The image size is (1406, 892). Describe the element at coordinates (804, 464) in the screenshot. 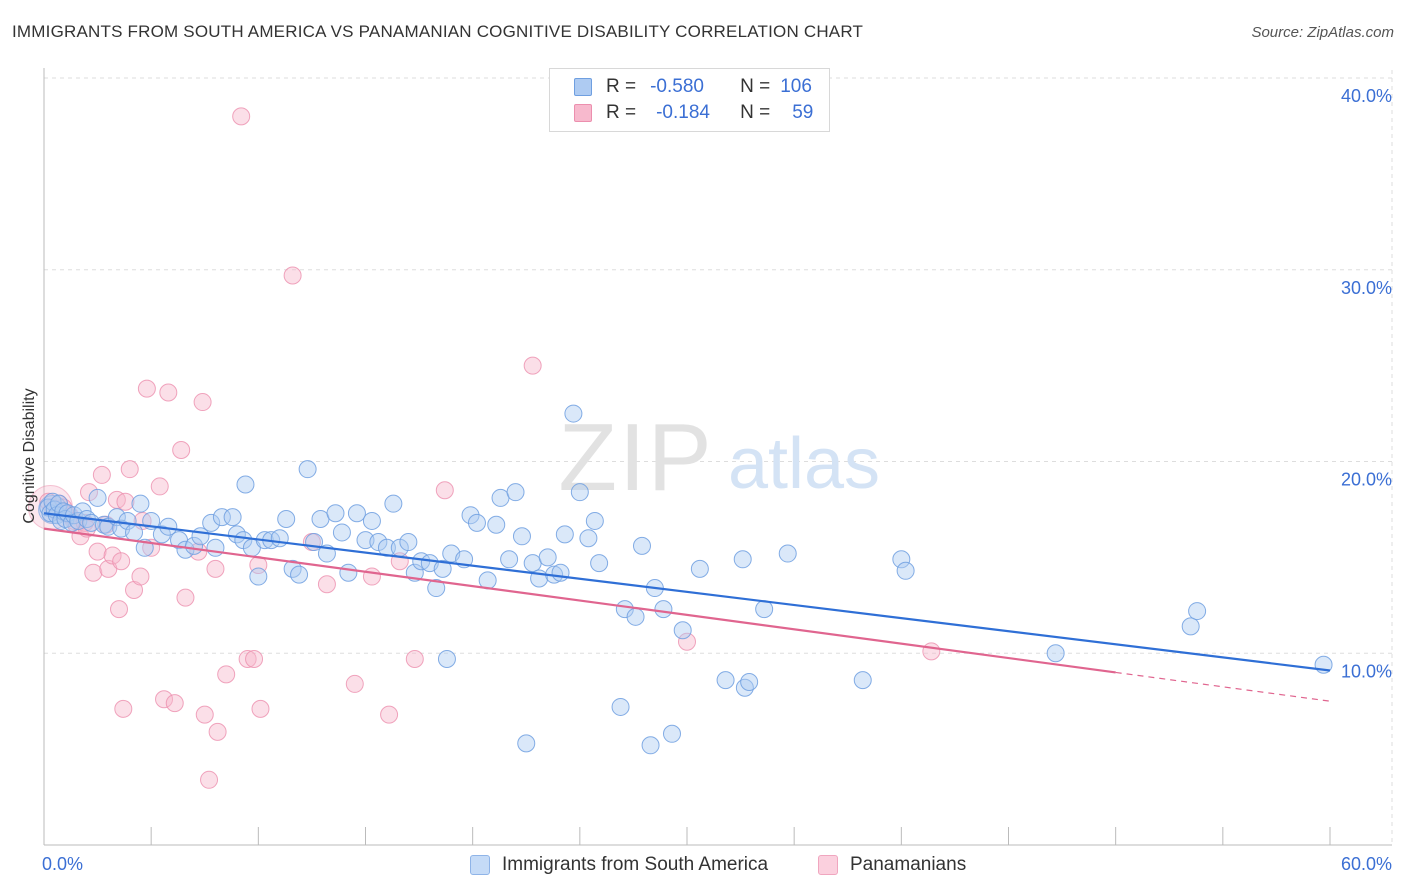

I see `watermark-atlas: atlas` at that location.